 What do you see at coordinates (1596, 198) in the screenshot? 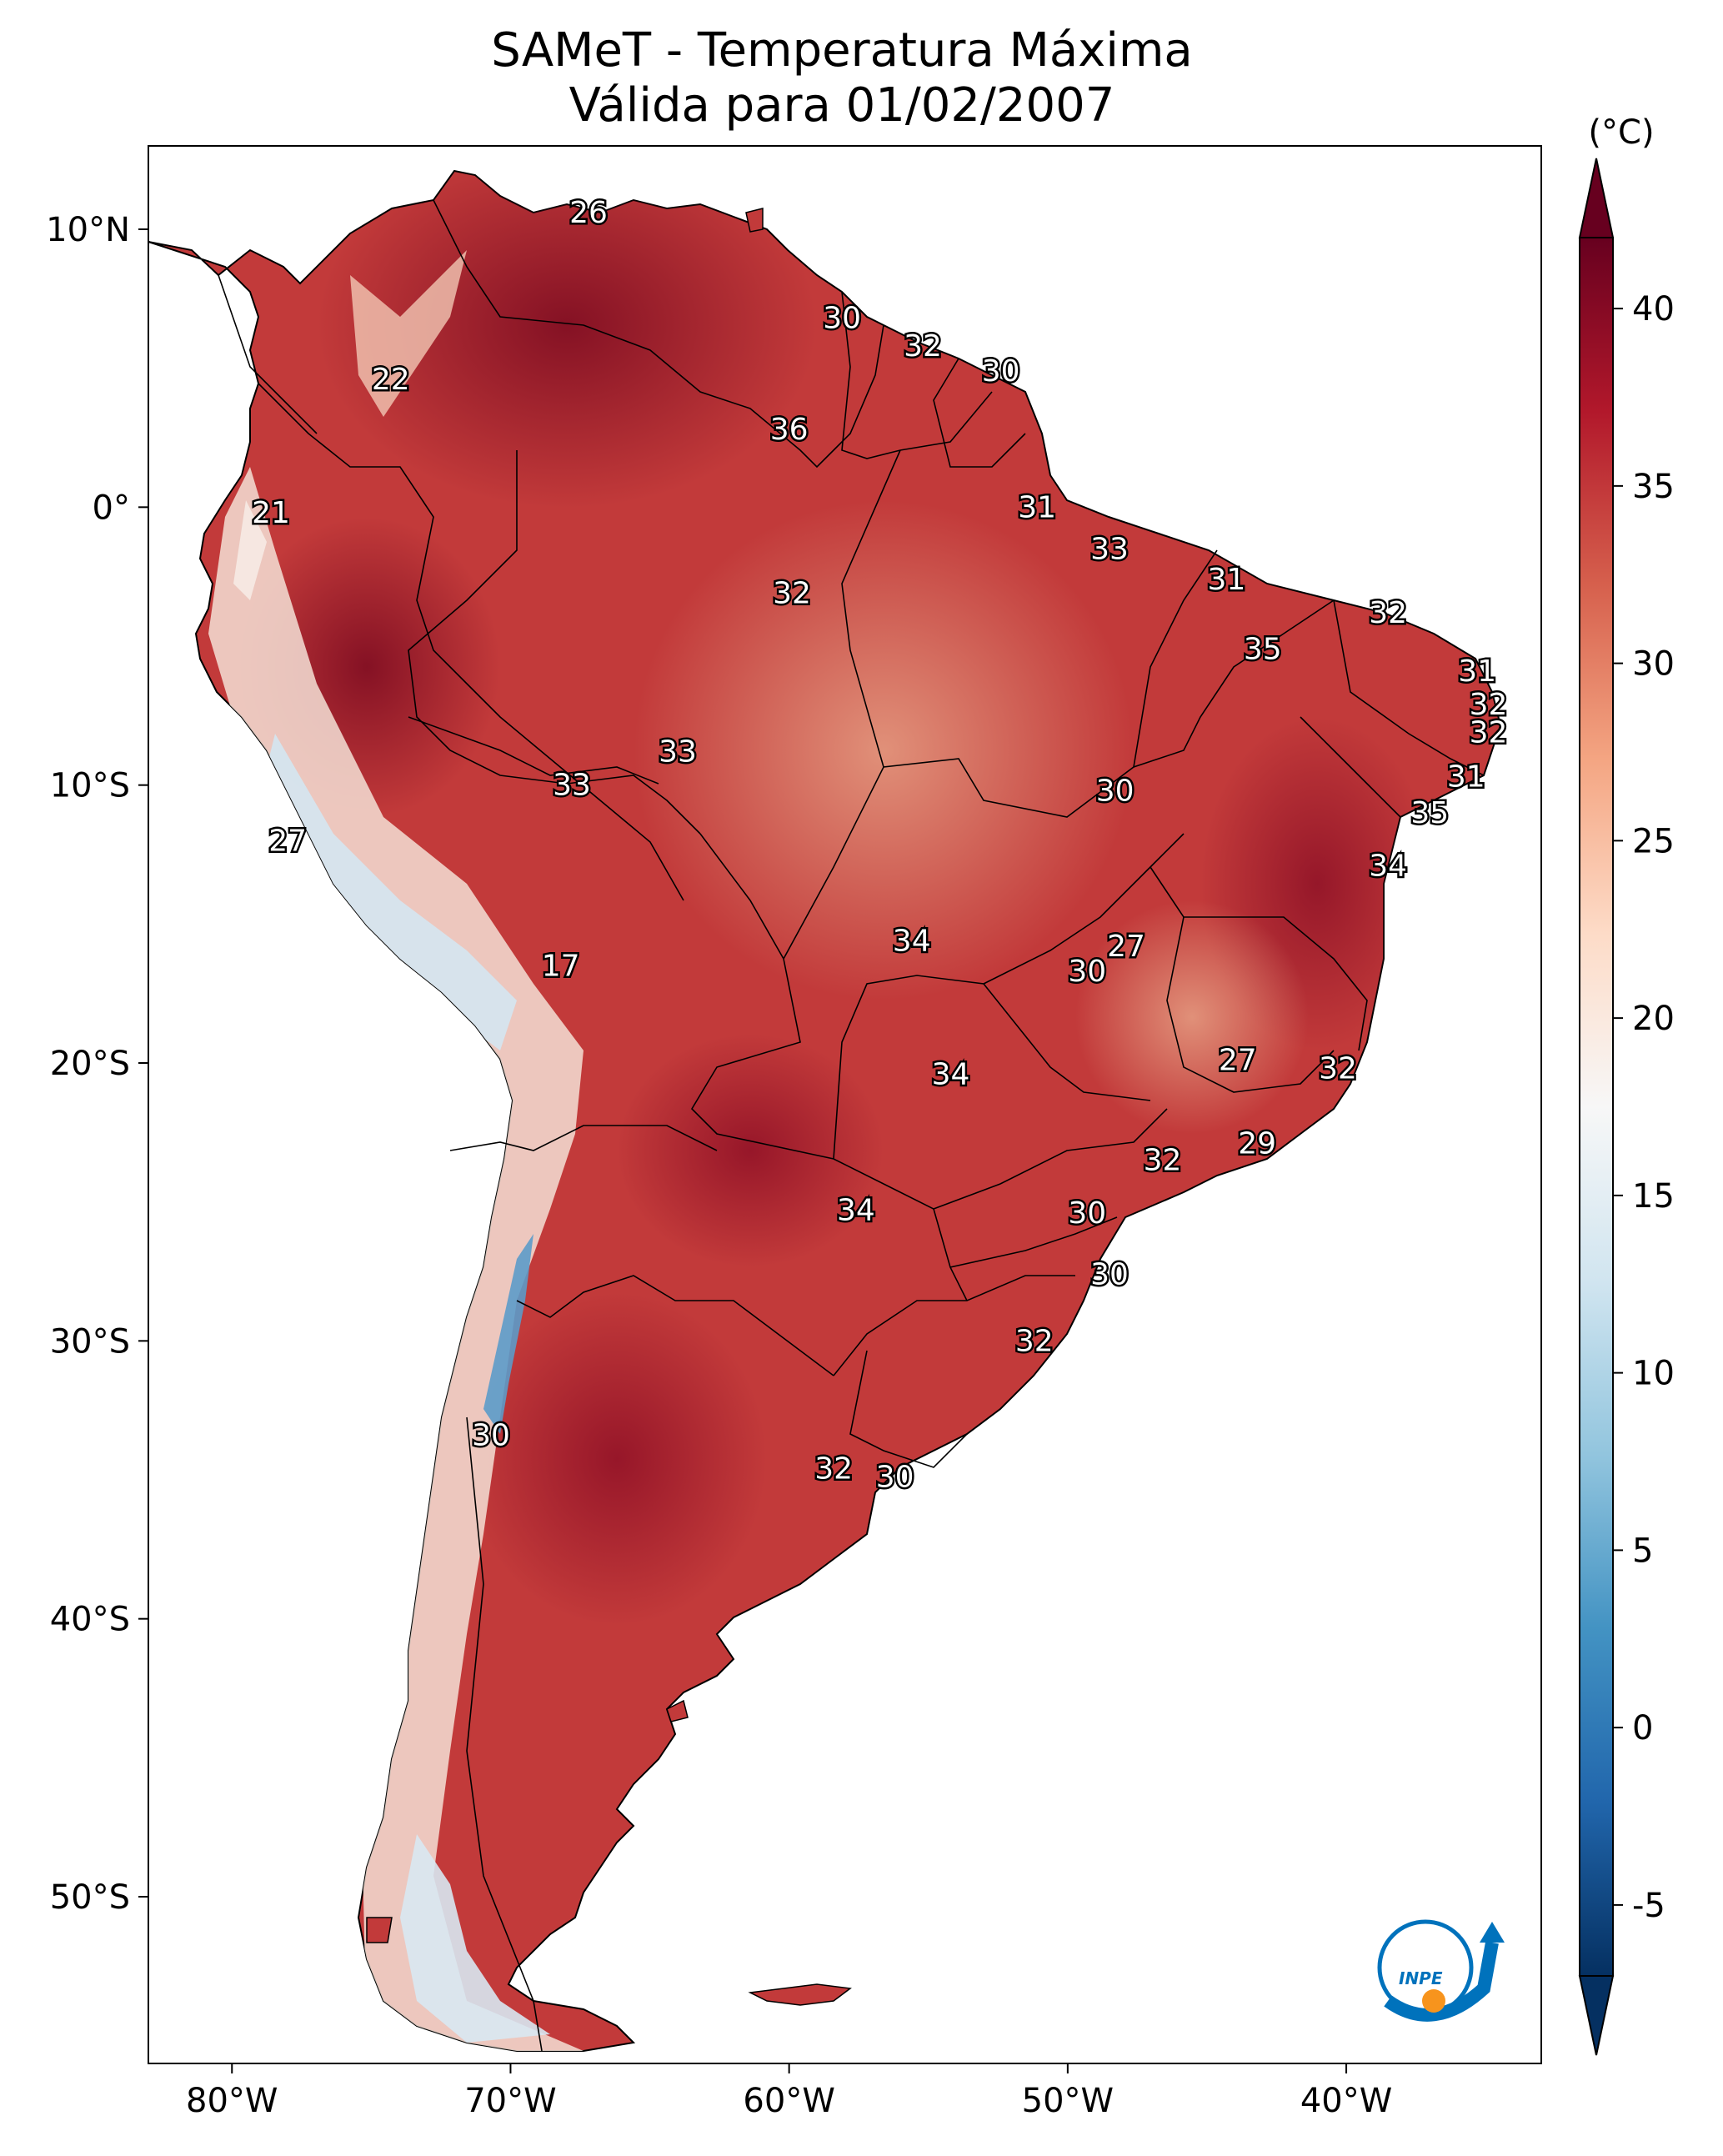
I see `colorbar-extend-max` at bounding box center [1596, 198].